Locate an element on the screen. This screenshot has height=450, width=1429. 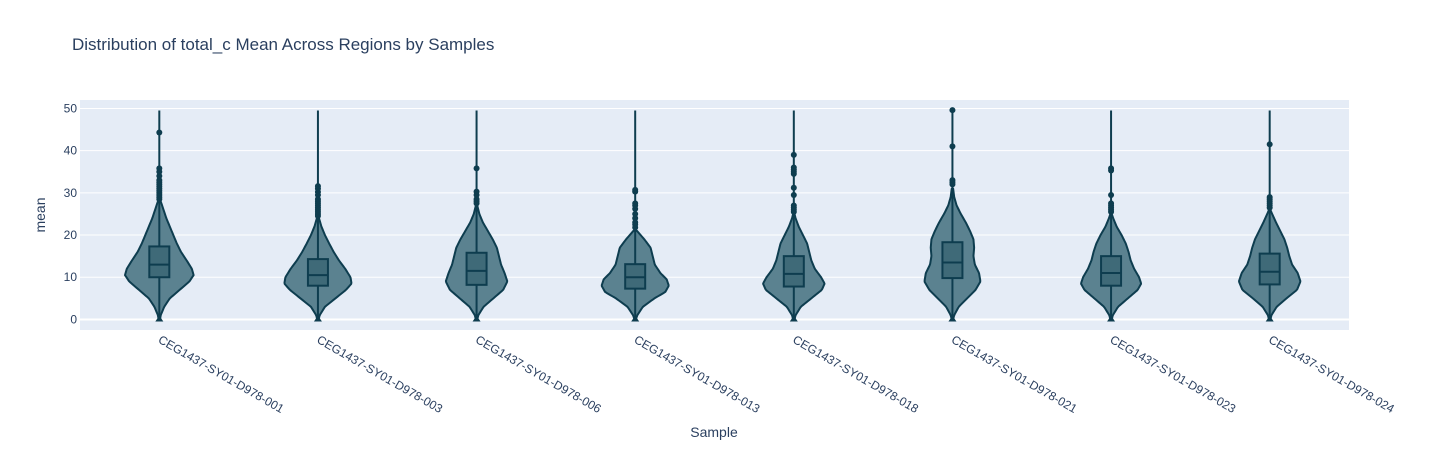
x-tick-label: CEG1437-SY01-D978-003 is located at coordinates (379, 374).